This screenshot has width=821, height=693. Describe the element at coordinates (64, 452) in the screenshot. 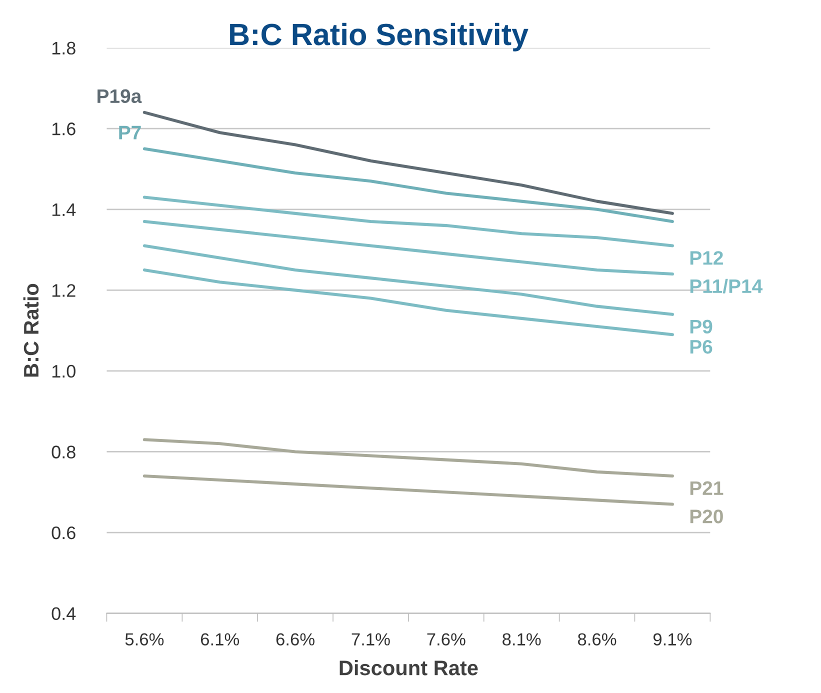

I see `y-tick-label: 0.8` at that location.